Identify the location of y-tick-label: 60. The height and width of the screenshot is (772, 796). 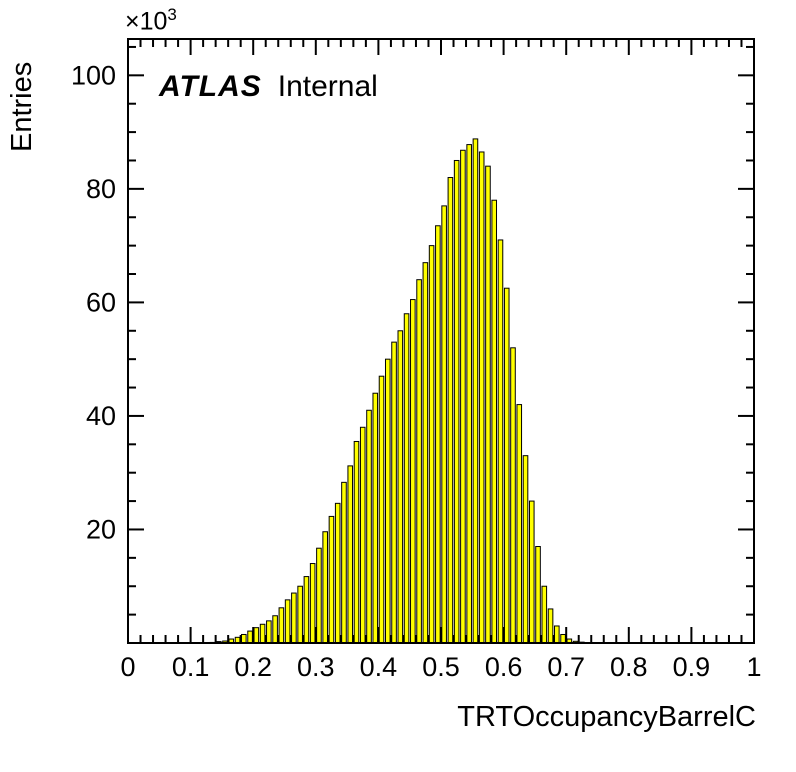
(101, 302).